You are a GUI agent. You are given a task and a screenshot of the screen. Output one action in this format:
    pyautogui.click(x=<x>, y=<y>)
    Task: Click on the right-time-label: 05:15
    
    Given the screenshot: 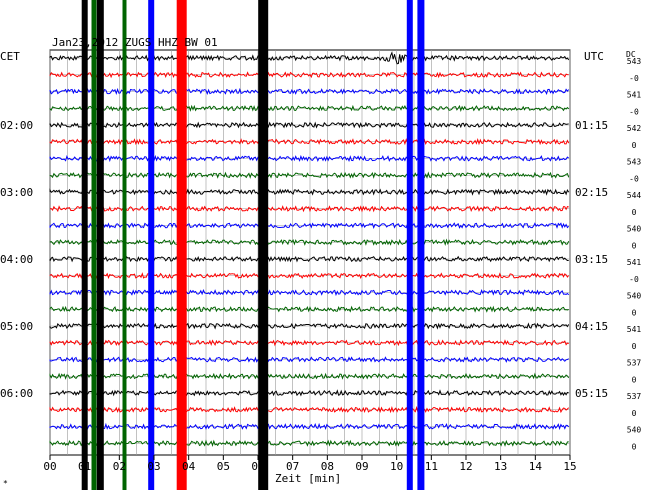 What is the action you would take?
    pyautogui.click(x=591, y=393)
    